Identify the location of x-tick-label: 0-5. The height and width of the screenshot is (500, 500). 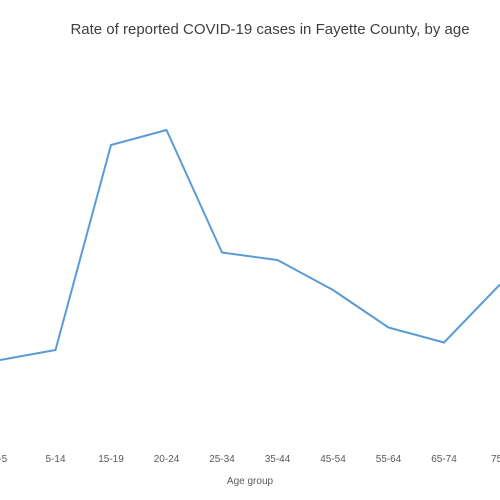
(4, 459).